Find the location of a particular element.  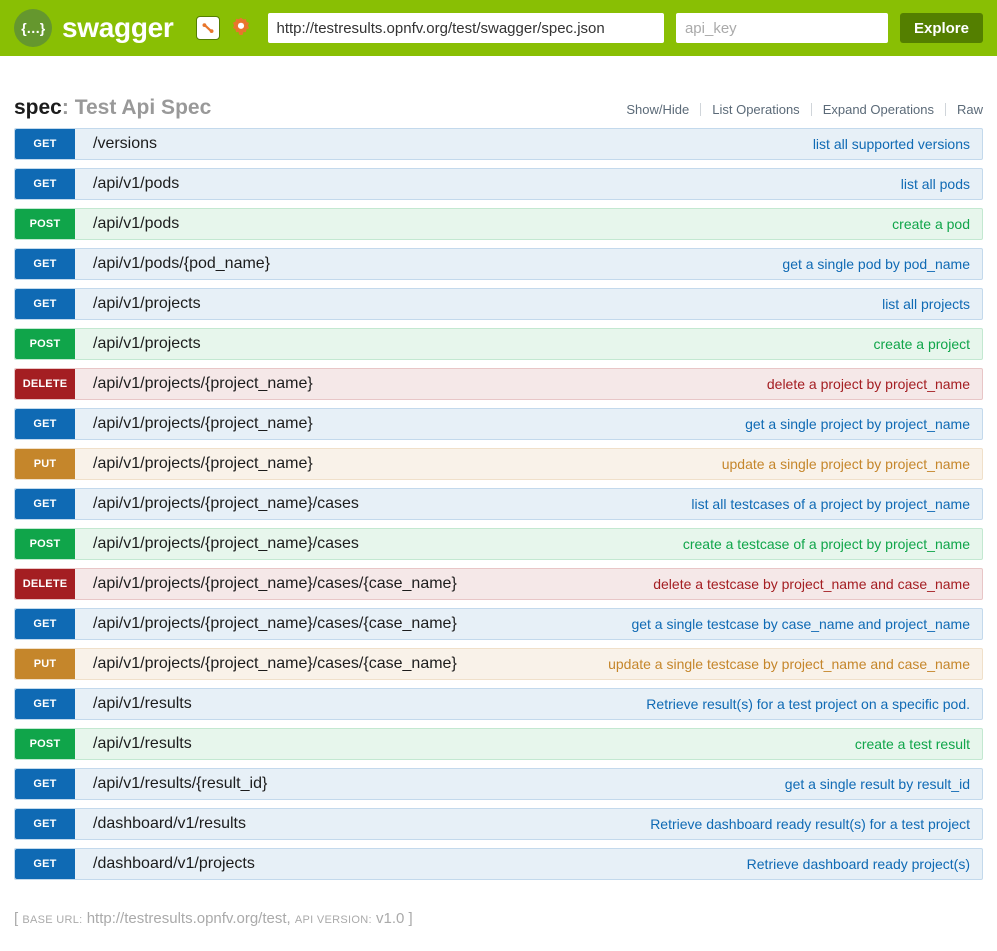

operation-row: POST/api/v1/pods create a pod is located at coordinates (498, 224).